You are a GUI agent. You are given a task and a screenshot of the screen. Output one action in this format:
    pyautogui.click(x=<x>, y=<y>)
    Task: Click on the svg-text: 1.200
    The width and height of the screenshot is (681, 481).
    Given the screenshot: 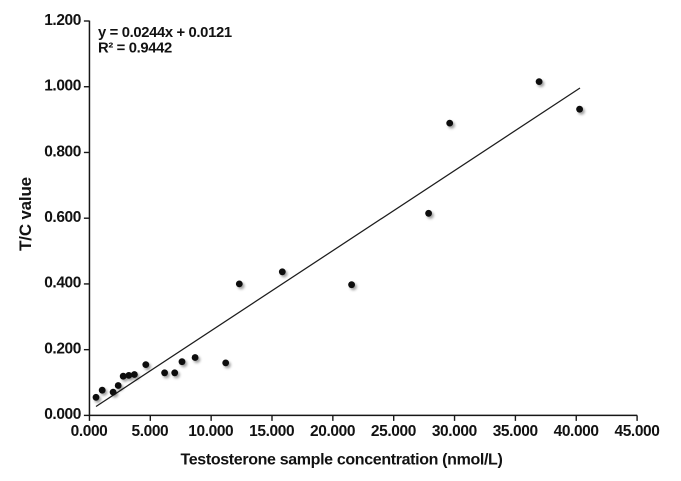 What is the action you would take?
    pyautogui.click(x=62, y=20)
    